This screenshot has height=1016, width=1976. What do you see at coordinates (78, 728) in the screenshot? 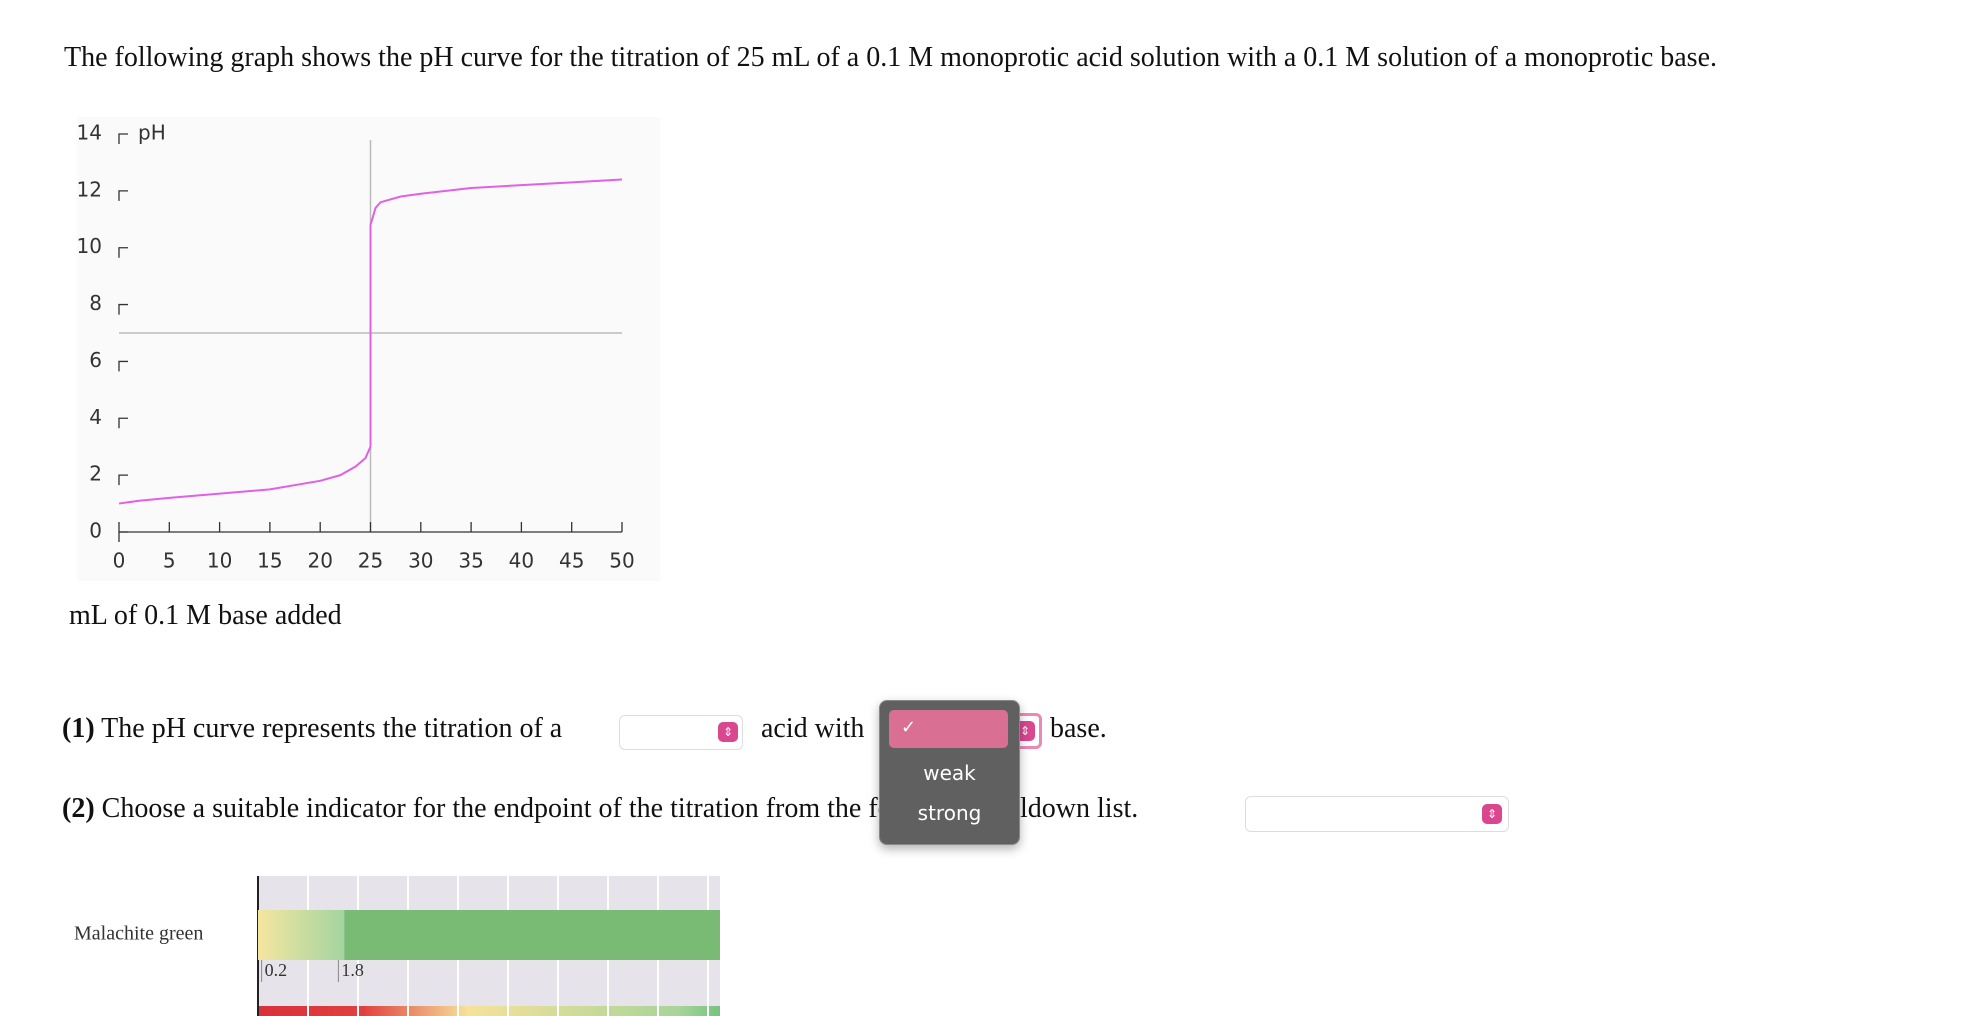
I see `q1-number: (1)` at bounding box center [78, 728].